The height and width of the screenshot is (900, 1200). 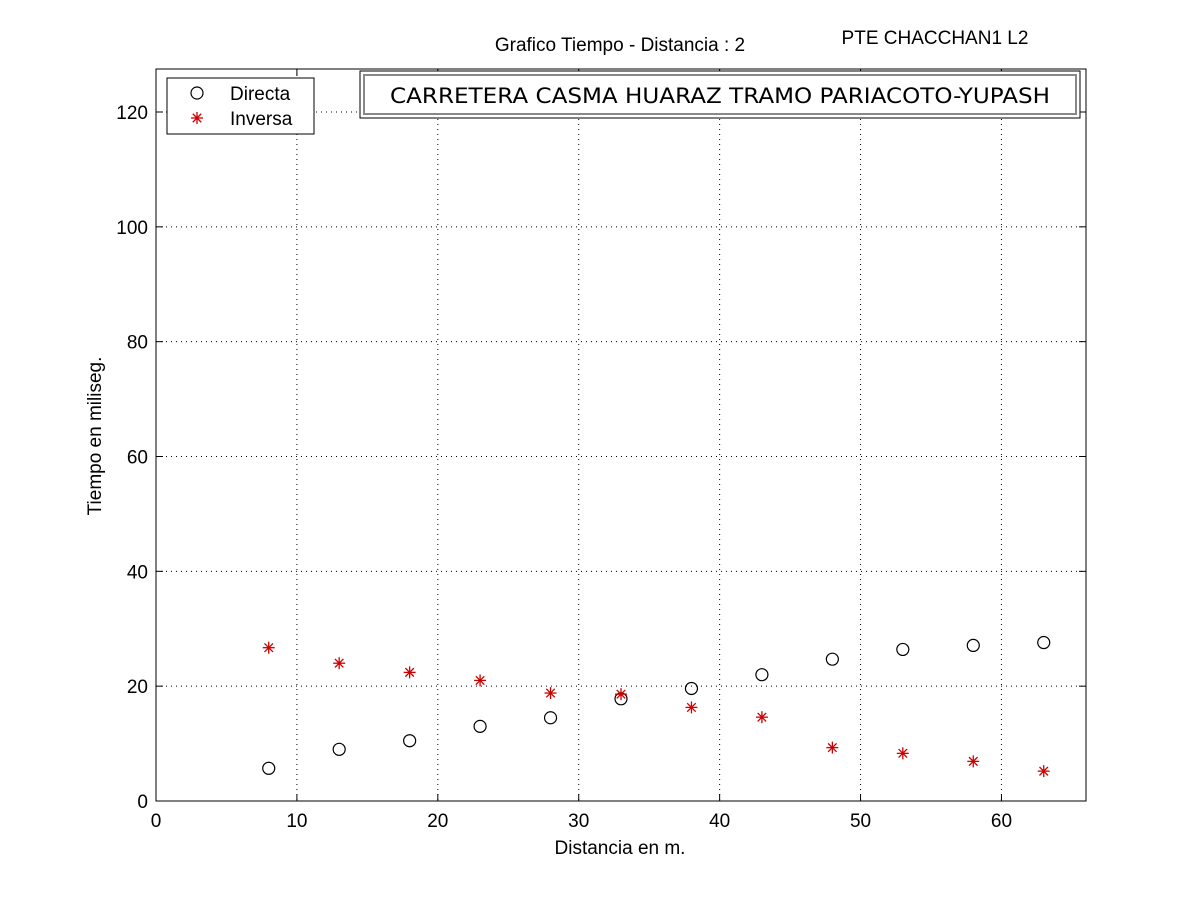 I want to click on x-tick-label: 10, so click(x=296, y=821).